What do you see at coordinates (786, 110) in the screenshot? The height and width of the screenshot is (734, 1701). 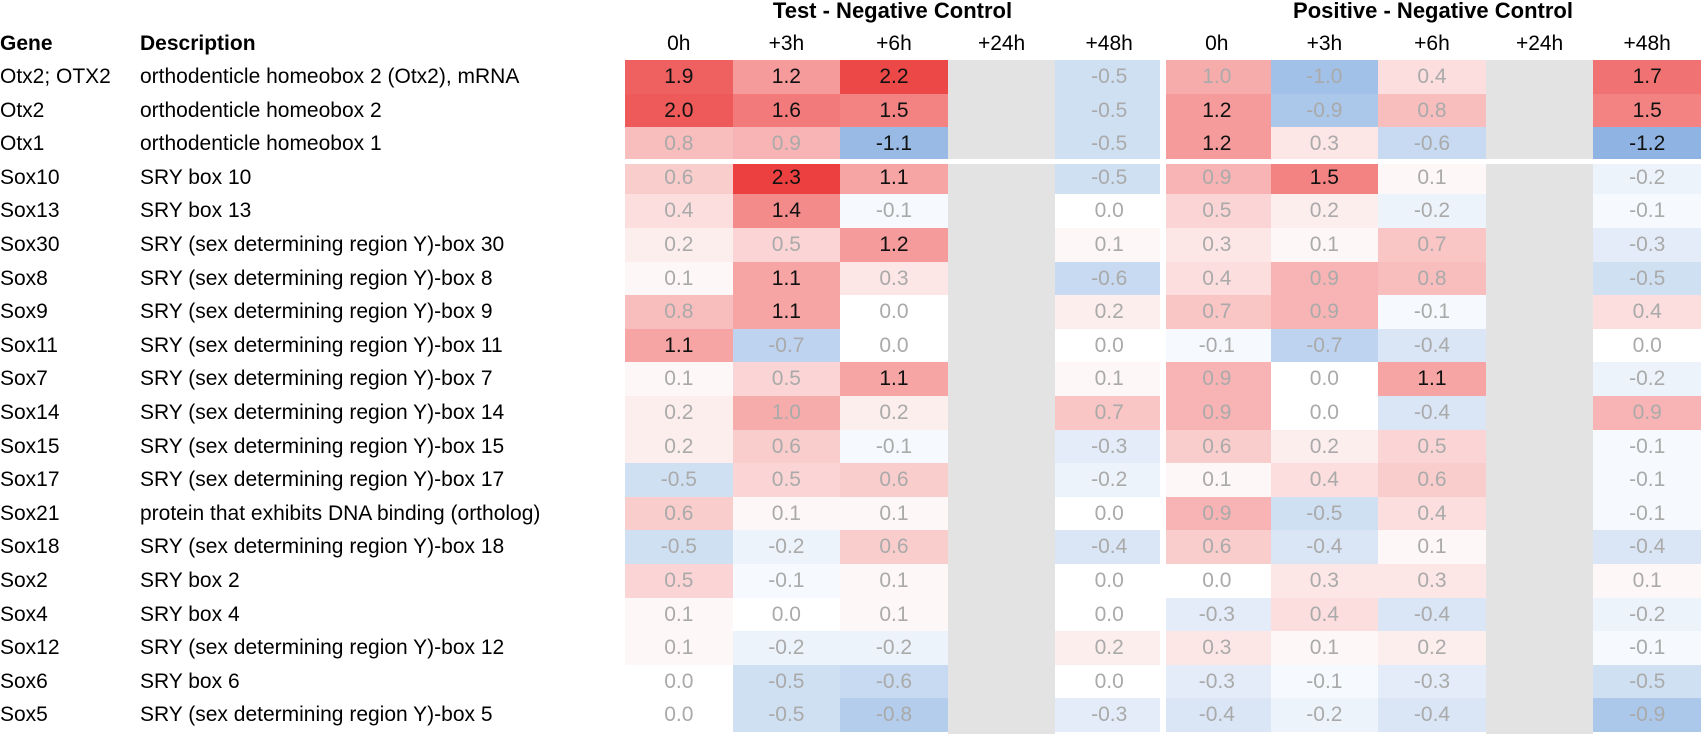 I see `heatmap-cell-test: 1.6` at bounding box center [786, 110].